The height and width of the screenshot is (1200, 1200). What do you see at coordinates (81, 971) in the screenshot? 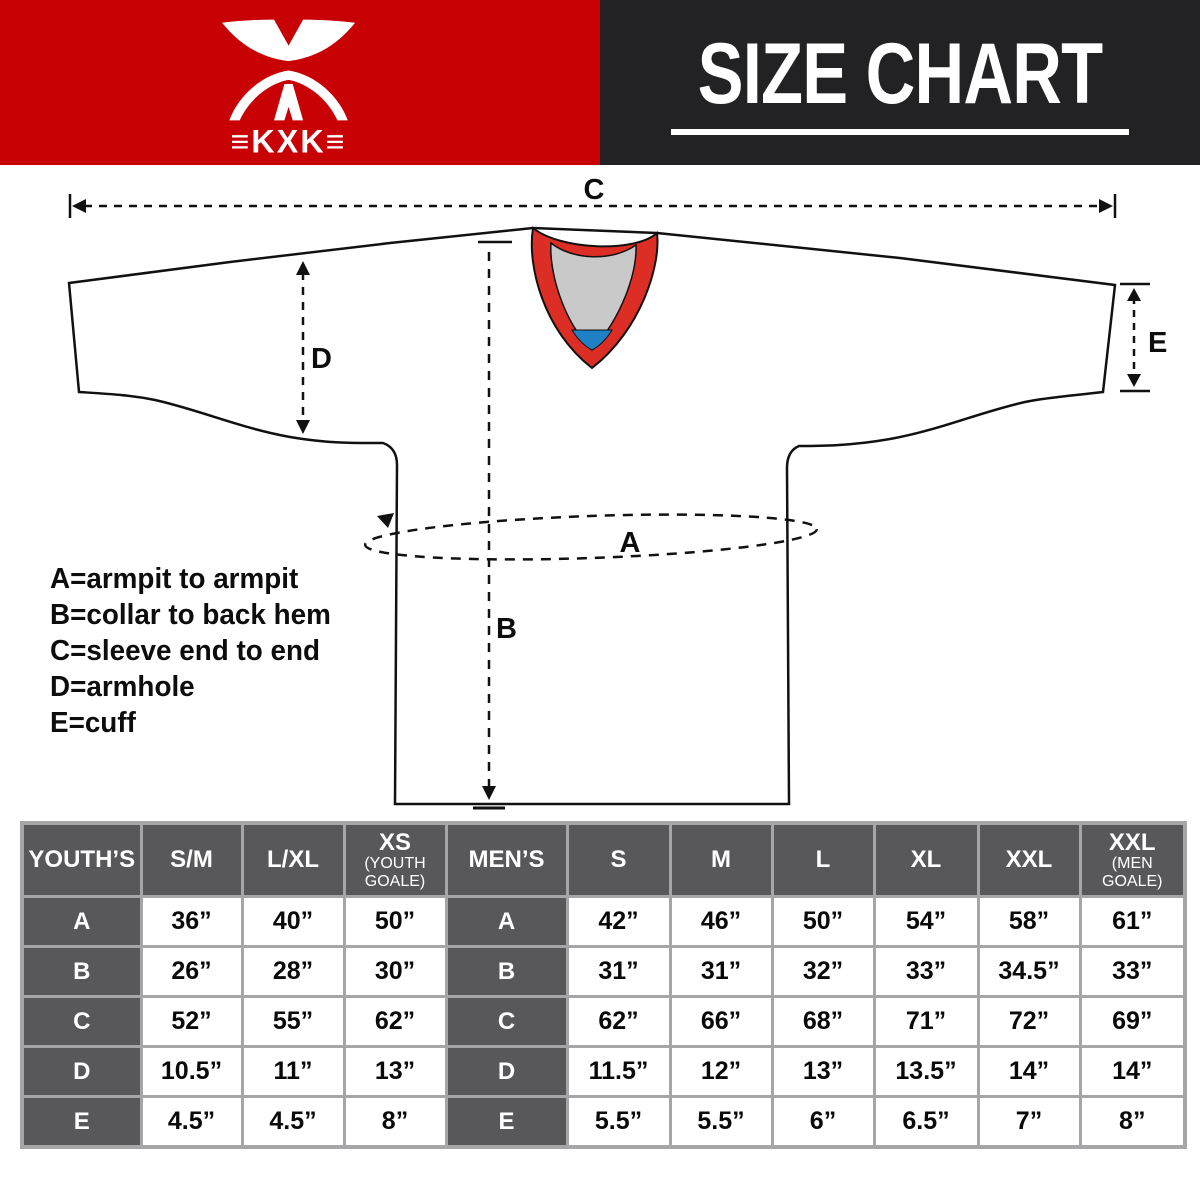
I see `youth-row-label-B: B` at bounding box center [81, 971].